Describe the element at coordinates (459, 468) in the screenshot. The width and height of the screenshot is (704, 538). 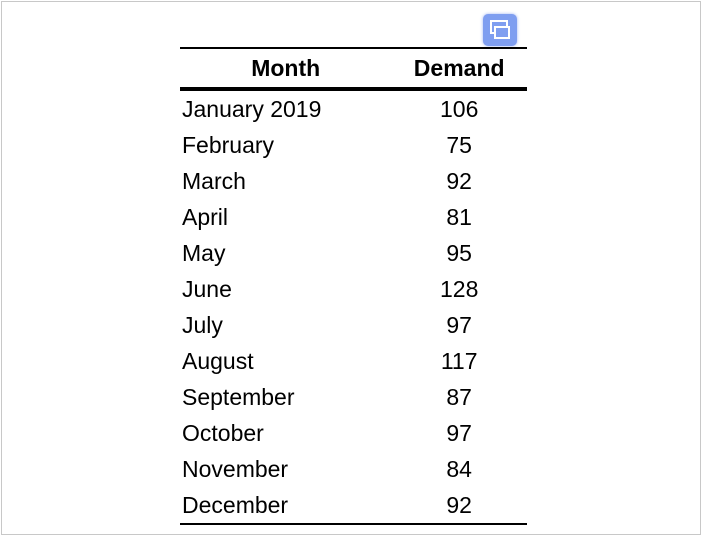
I see `demand-cell: 84` at that location.